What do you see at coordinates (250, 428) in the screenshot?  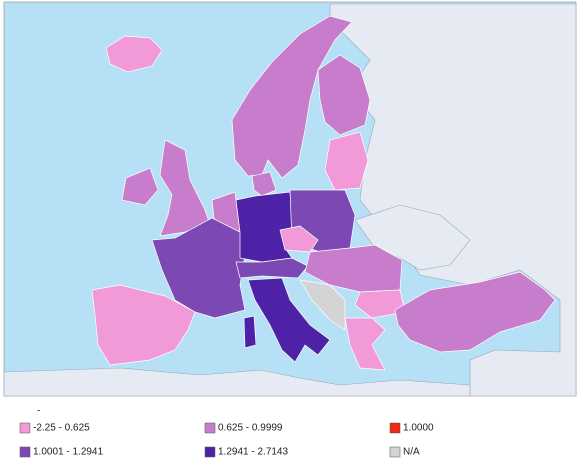 I see `legend-label: 0.625 - 0.9999` at bounding box center [250, 428].